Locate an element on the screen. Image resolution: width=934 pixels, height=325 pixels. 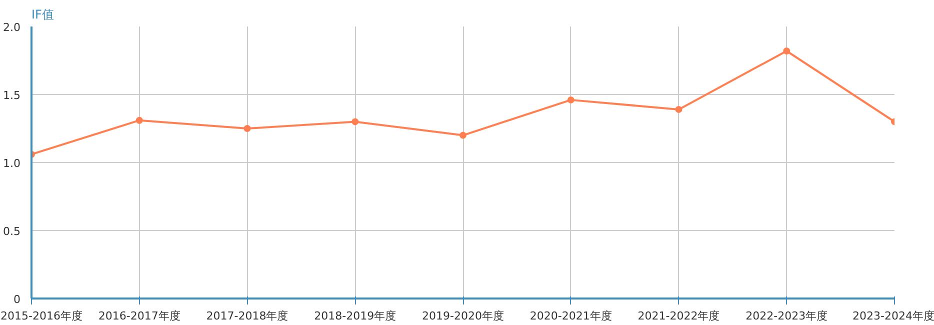
x-tick-label: 2018-2019年度 is located at coordinates (355, 316).